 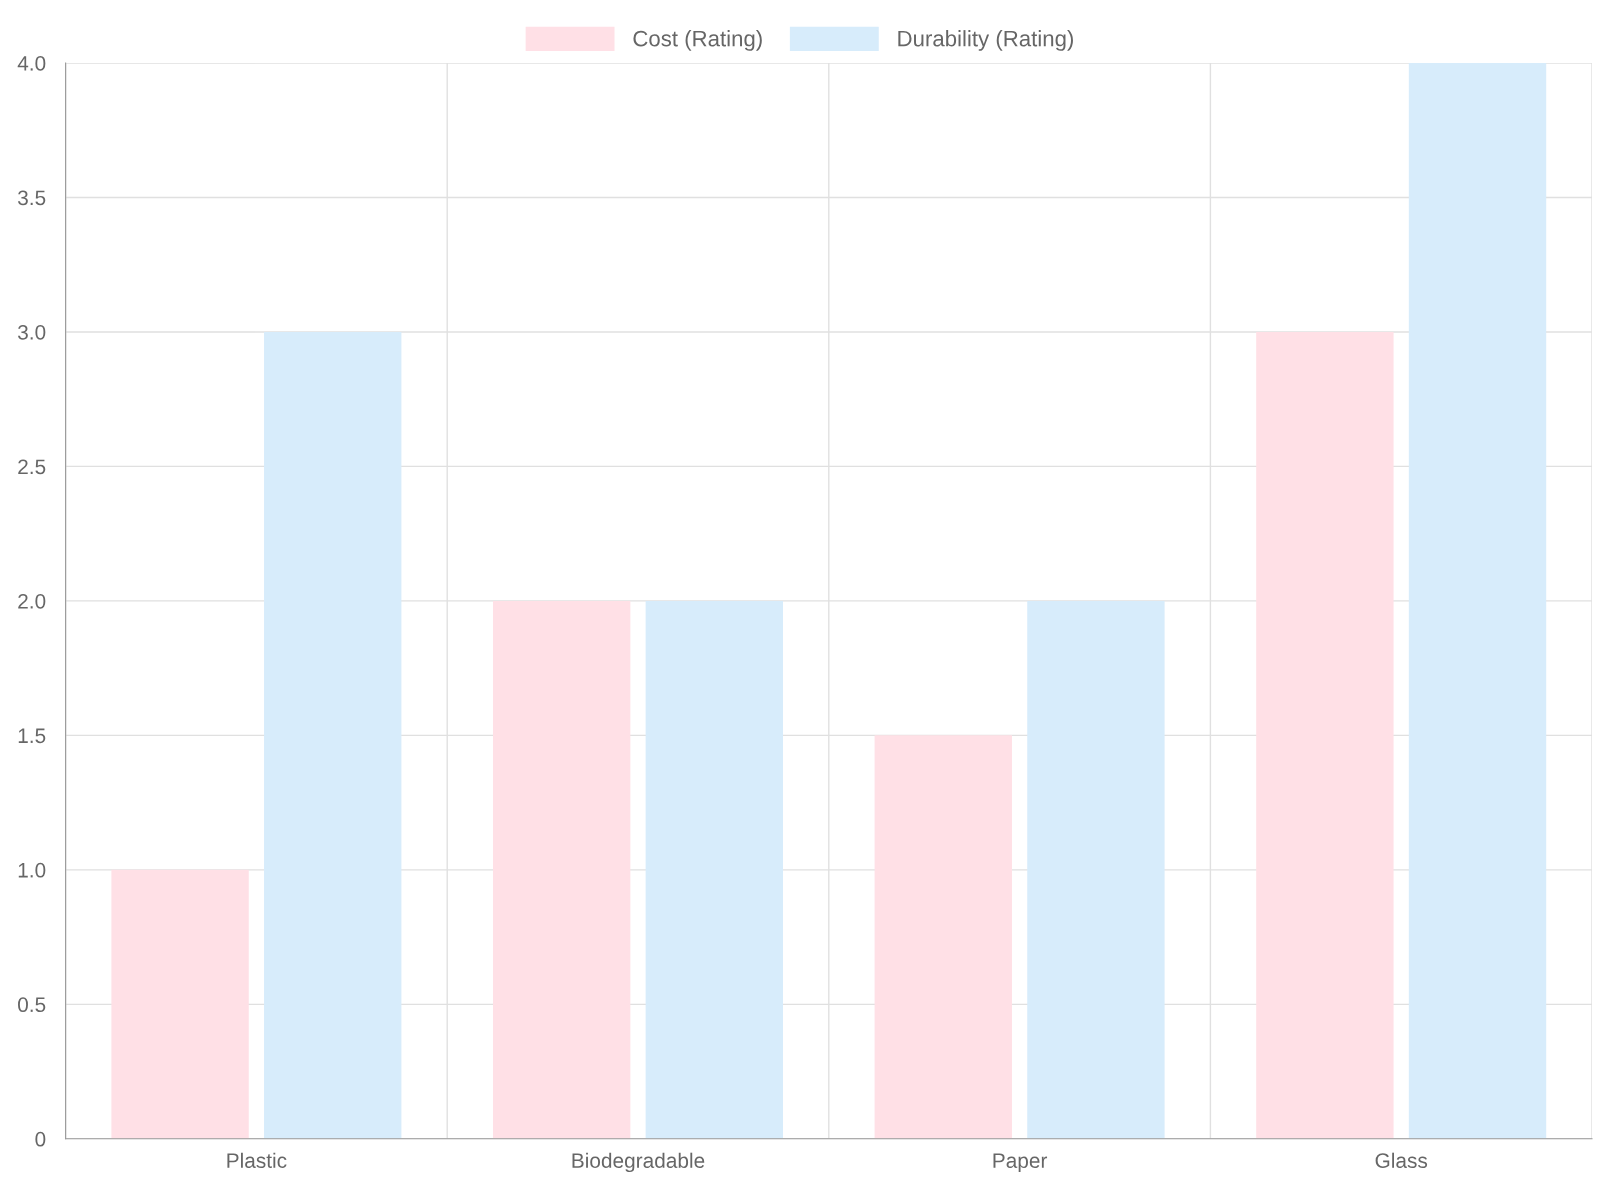 I want to click on y-tick-label: 4.0, so click(x=31, y=63).